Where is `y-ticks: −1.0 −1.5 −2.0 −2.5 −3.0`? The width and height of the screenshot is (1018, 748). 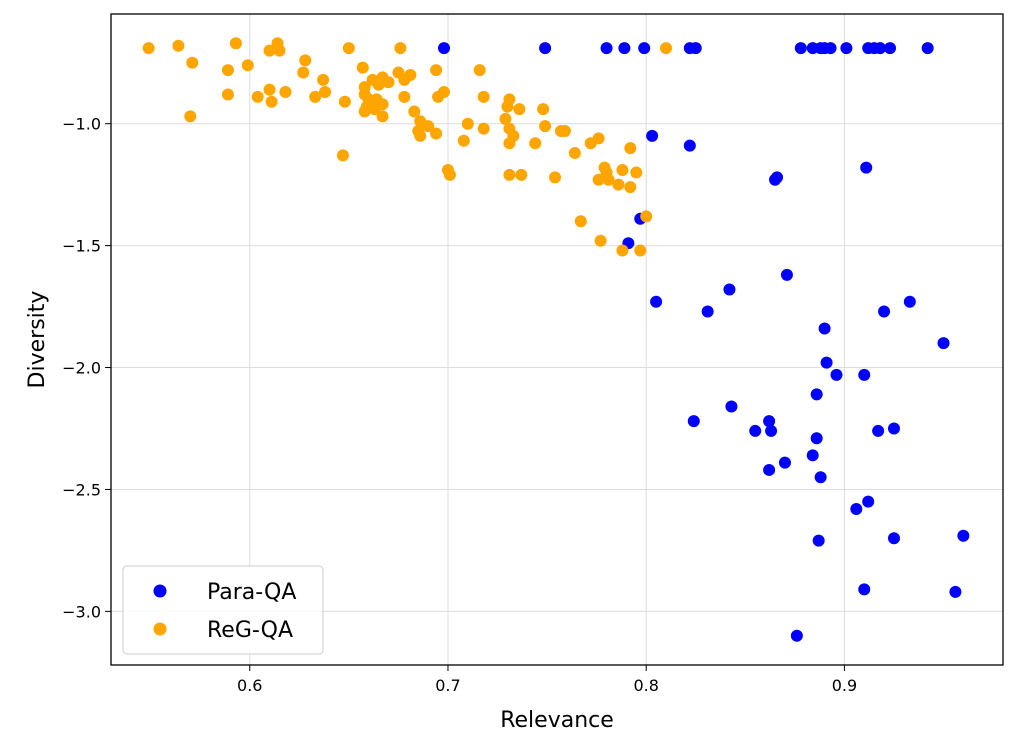 y-ticks: −1.0 −1.5 −2.0 −2.5 −3.0 is located at coordinates (86, 368).